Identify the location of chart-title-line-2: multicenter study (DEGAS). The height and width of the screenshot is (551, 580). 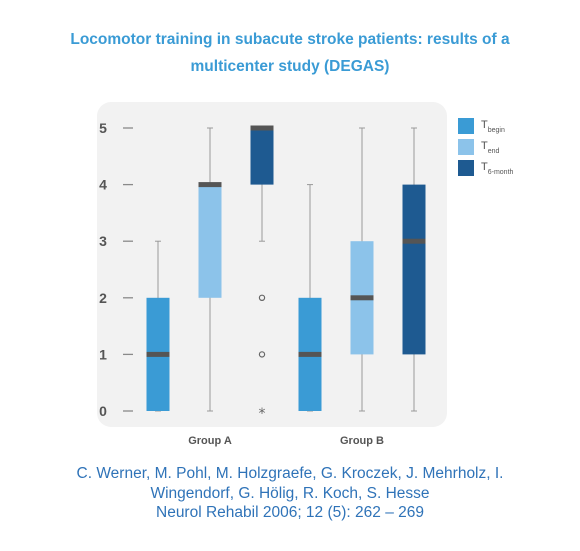
(290, 66).